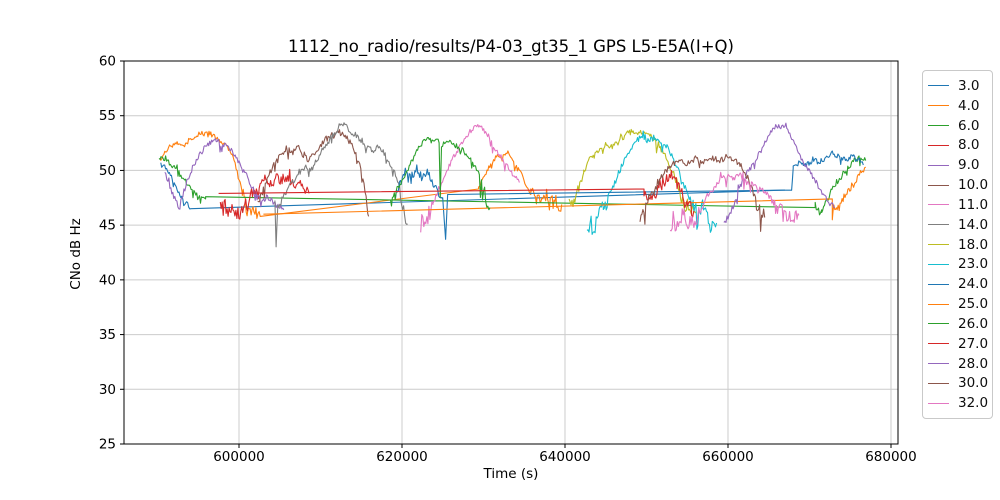 The height and width of the screenshot is (500, 1000). Describe the element at coordinates (107, 226) in the screenshot. I see `y-tick-label: 45` at that location.